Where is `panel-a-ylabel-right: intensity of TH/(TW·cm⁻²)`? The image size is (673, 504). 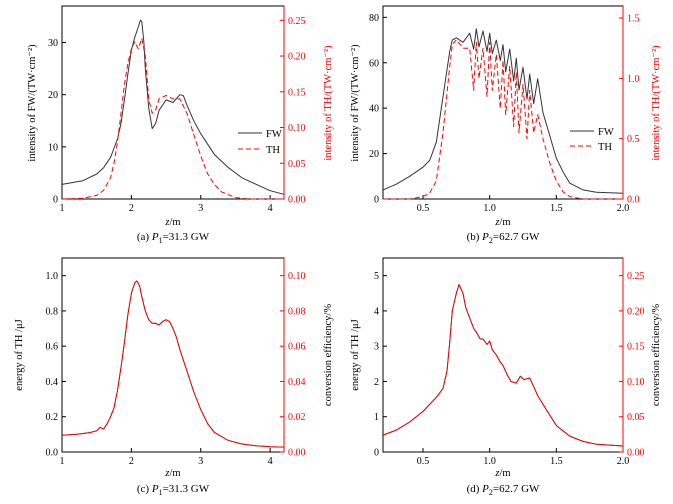
panel-a-ylabel-right: intensity of TH/(TW·cm⁻²) is located at coordinates (328, 103).